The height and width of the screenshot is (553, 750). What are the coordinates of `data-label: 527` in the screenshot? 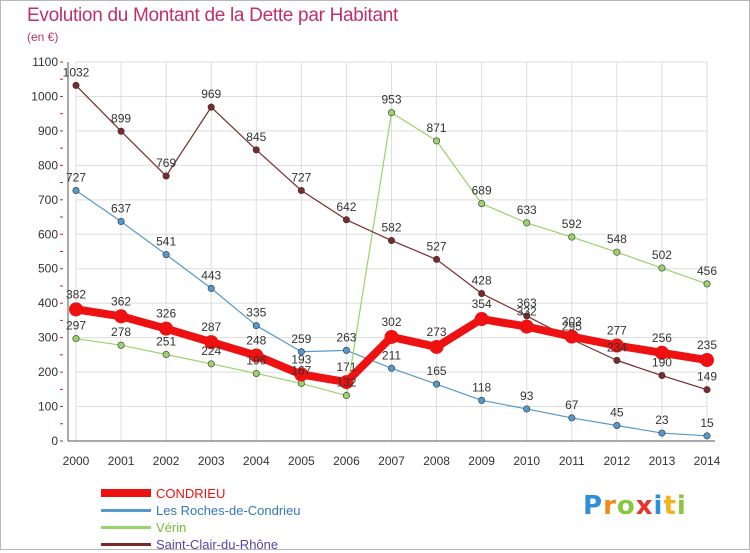 It's located at (437, 246).